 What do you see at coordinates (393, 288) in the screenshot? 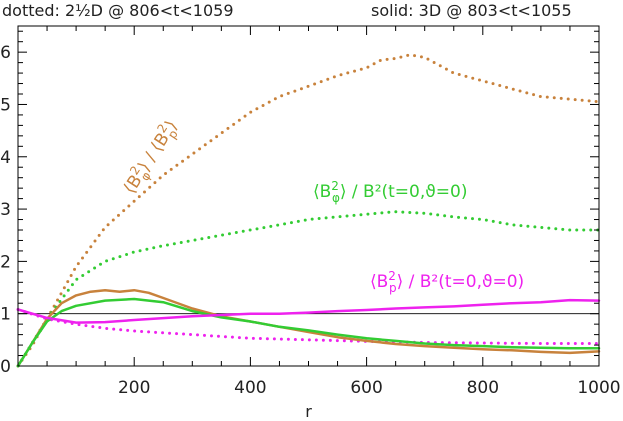
I see `annotation-magenta-sub: p` at bounding box center [393, 288].